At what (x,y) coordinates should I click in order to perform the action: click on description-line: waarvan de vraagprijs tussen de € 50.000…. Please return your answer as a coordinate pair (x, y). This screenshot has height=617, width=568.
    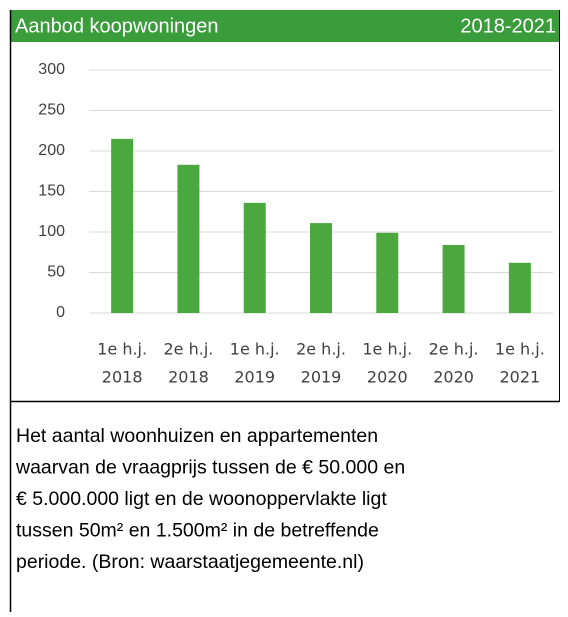
    Looking at the image, I should click on (210, 468).